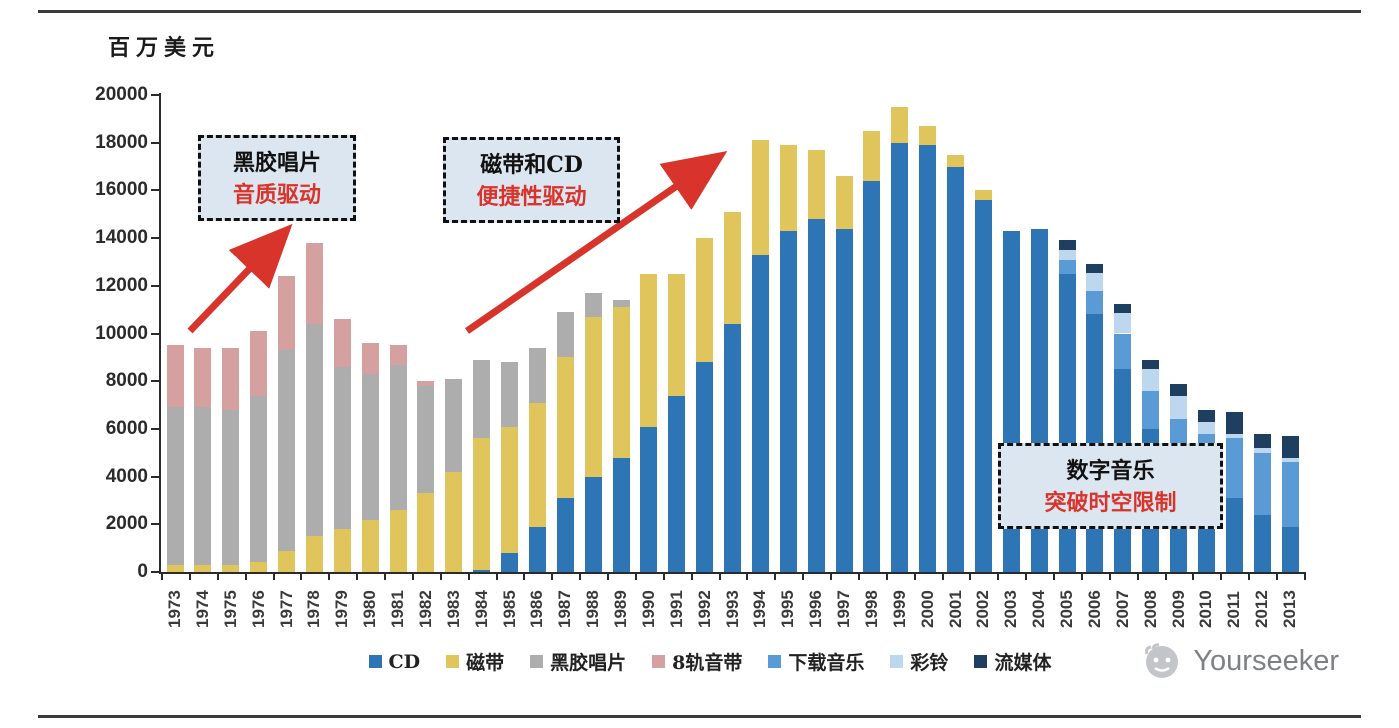 This screenshot has width=1399, height=728. What do you see at coordinates (121, 142) in the screenshot?
I see `y-axis-tick-label: 18000` at bounding box center [121, 142].